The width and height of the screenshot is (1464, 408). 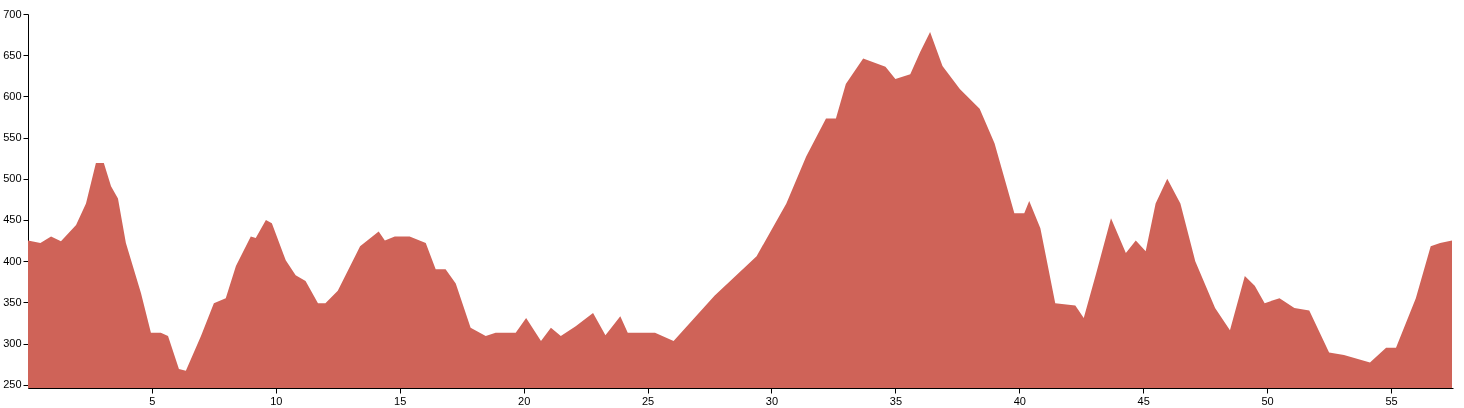 I want to click on y-tick-label: 650, so click(x=12, y=54).